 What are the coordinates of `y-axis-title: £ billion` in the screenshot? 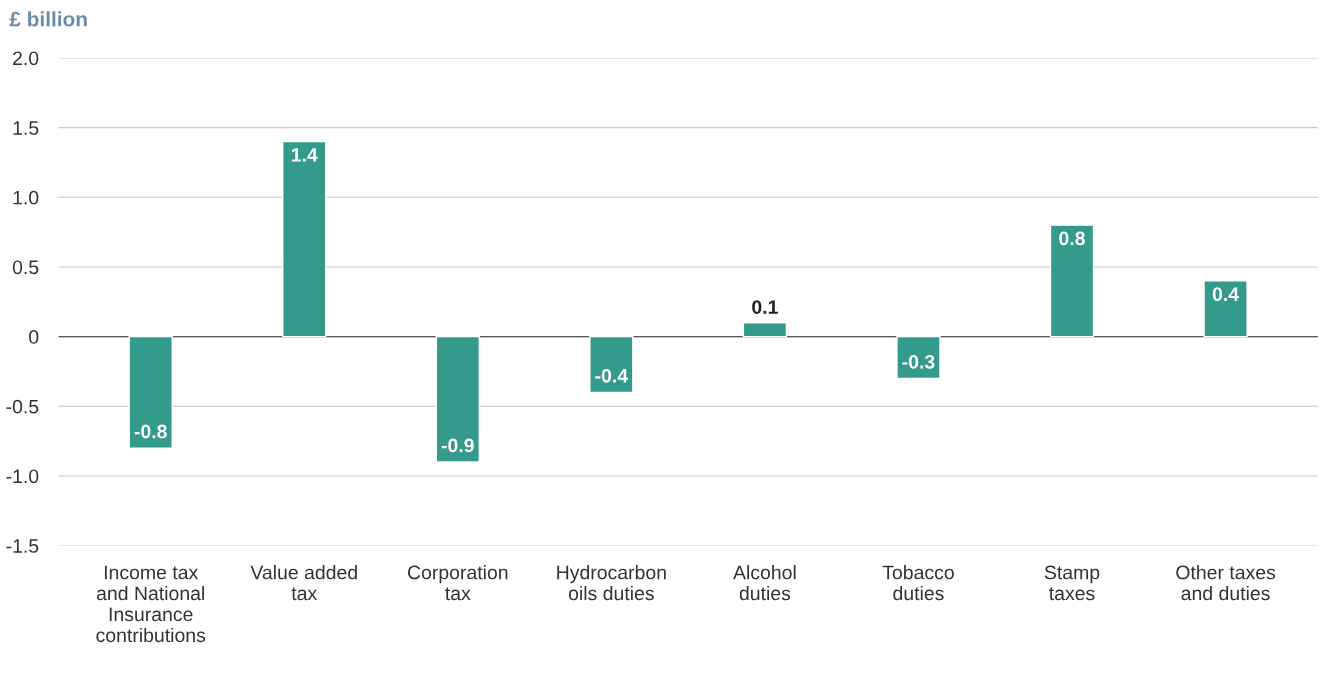 It's located at (48, 19).